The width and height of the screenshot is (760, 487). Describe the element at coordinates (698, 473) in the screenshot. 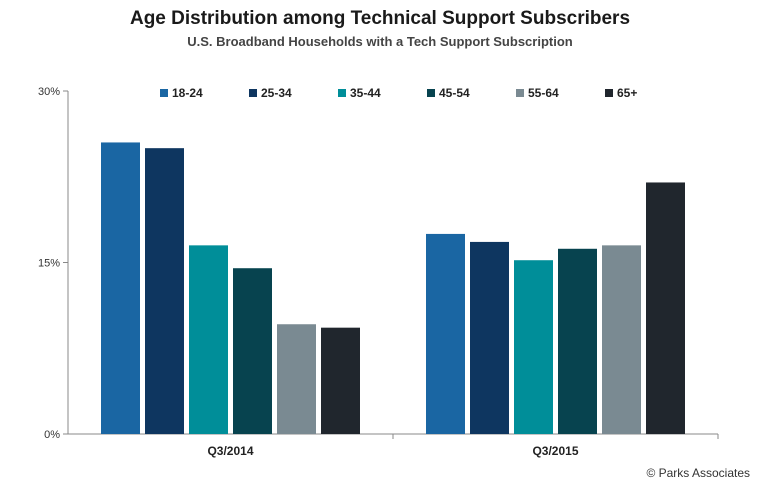

I see `copyright-text: © Parks Associates` at that location.